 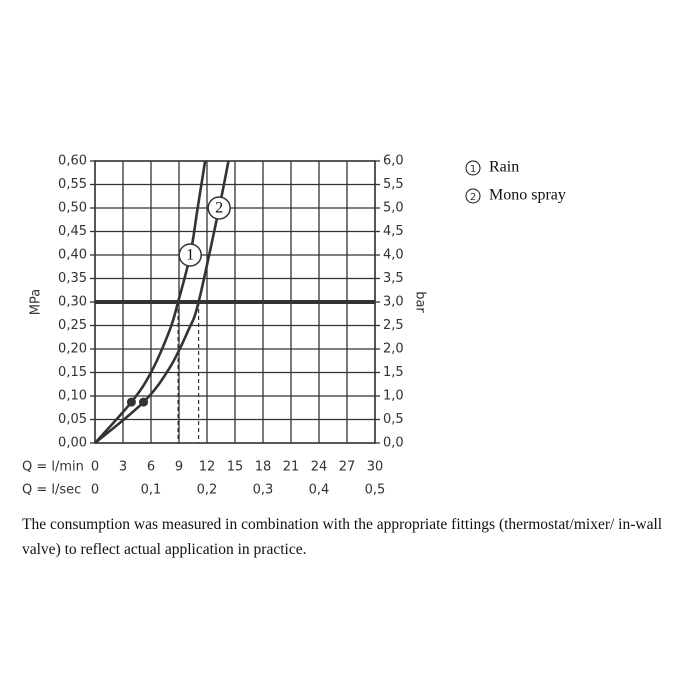 I want to click on x-tick-label: 12, so click(x=207, y=467).